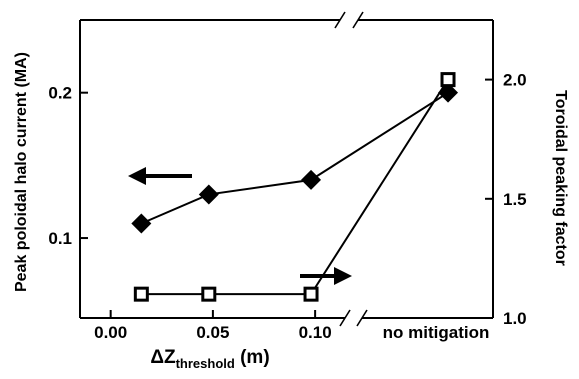 The height and width of the screenshot is (379, 579). What do you see at coordinates (60, 238) in the screenshot?
I see `y-left-tick-label: 0.1` at bounding box center [60, 238].